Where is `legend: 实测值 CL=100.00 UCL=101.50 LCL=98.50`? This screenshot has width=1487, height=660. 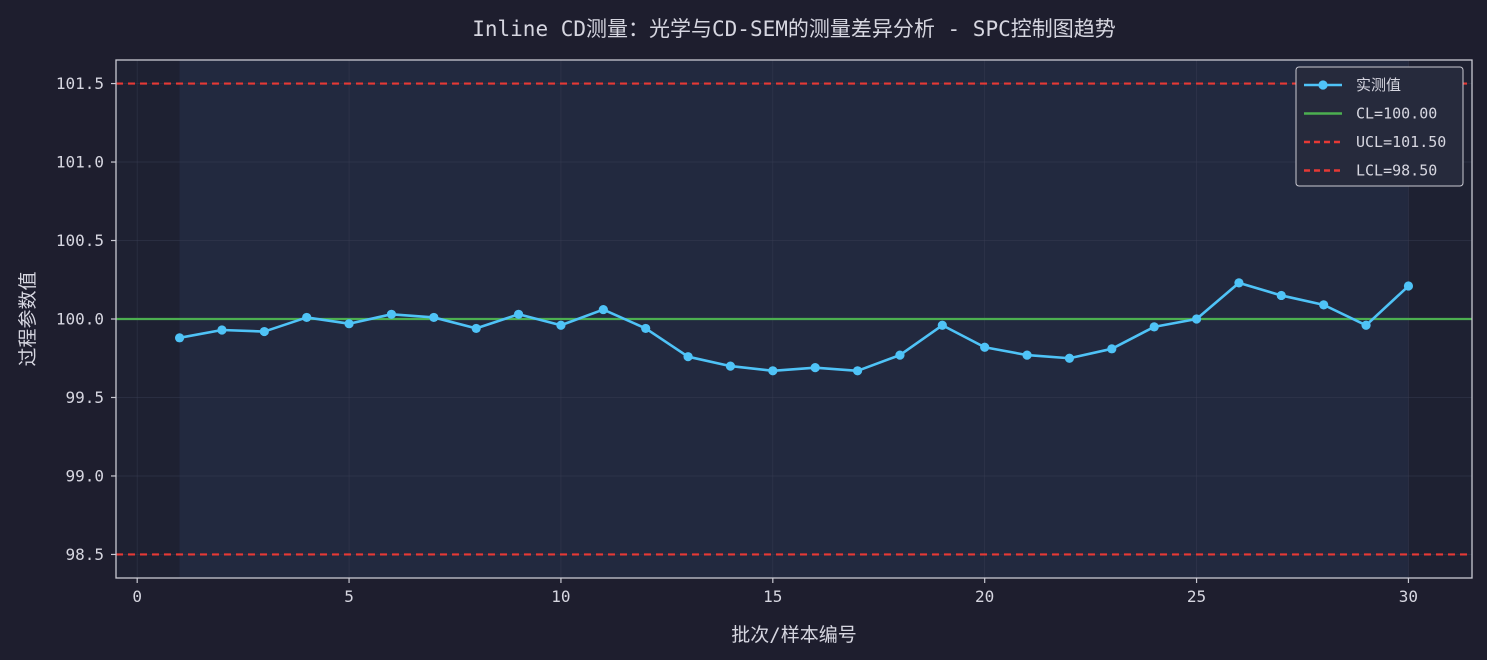 legend: 实测值 CL=100.00 UCL=101.50 LCL=98.50 is located at coordinates (1379, 126).